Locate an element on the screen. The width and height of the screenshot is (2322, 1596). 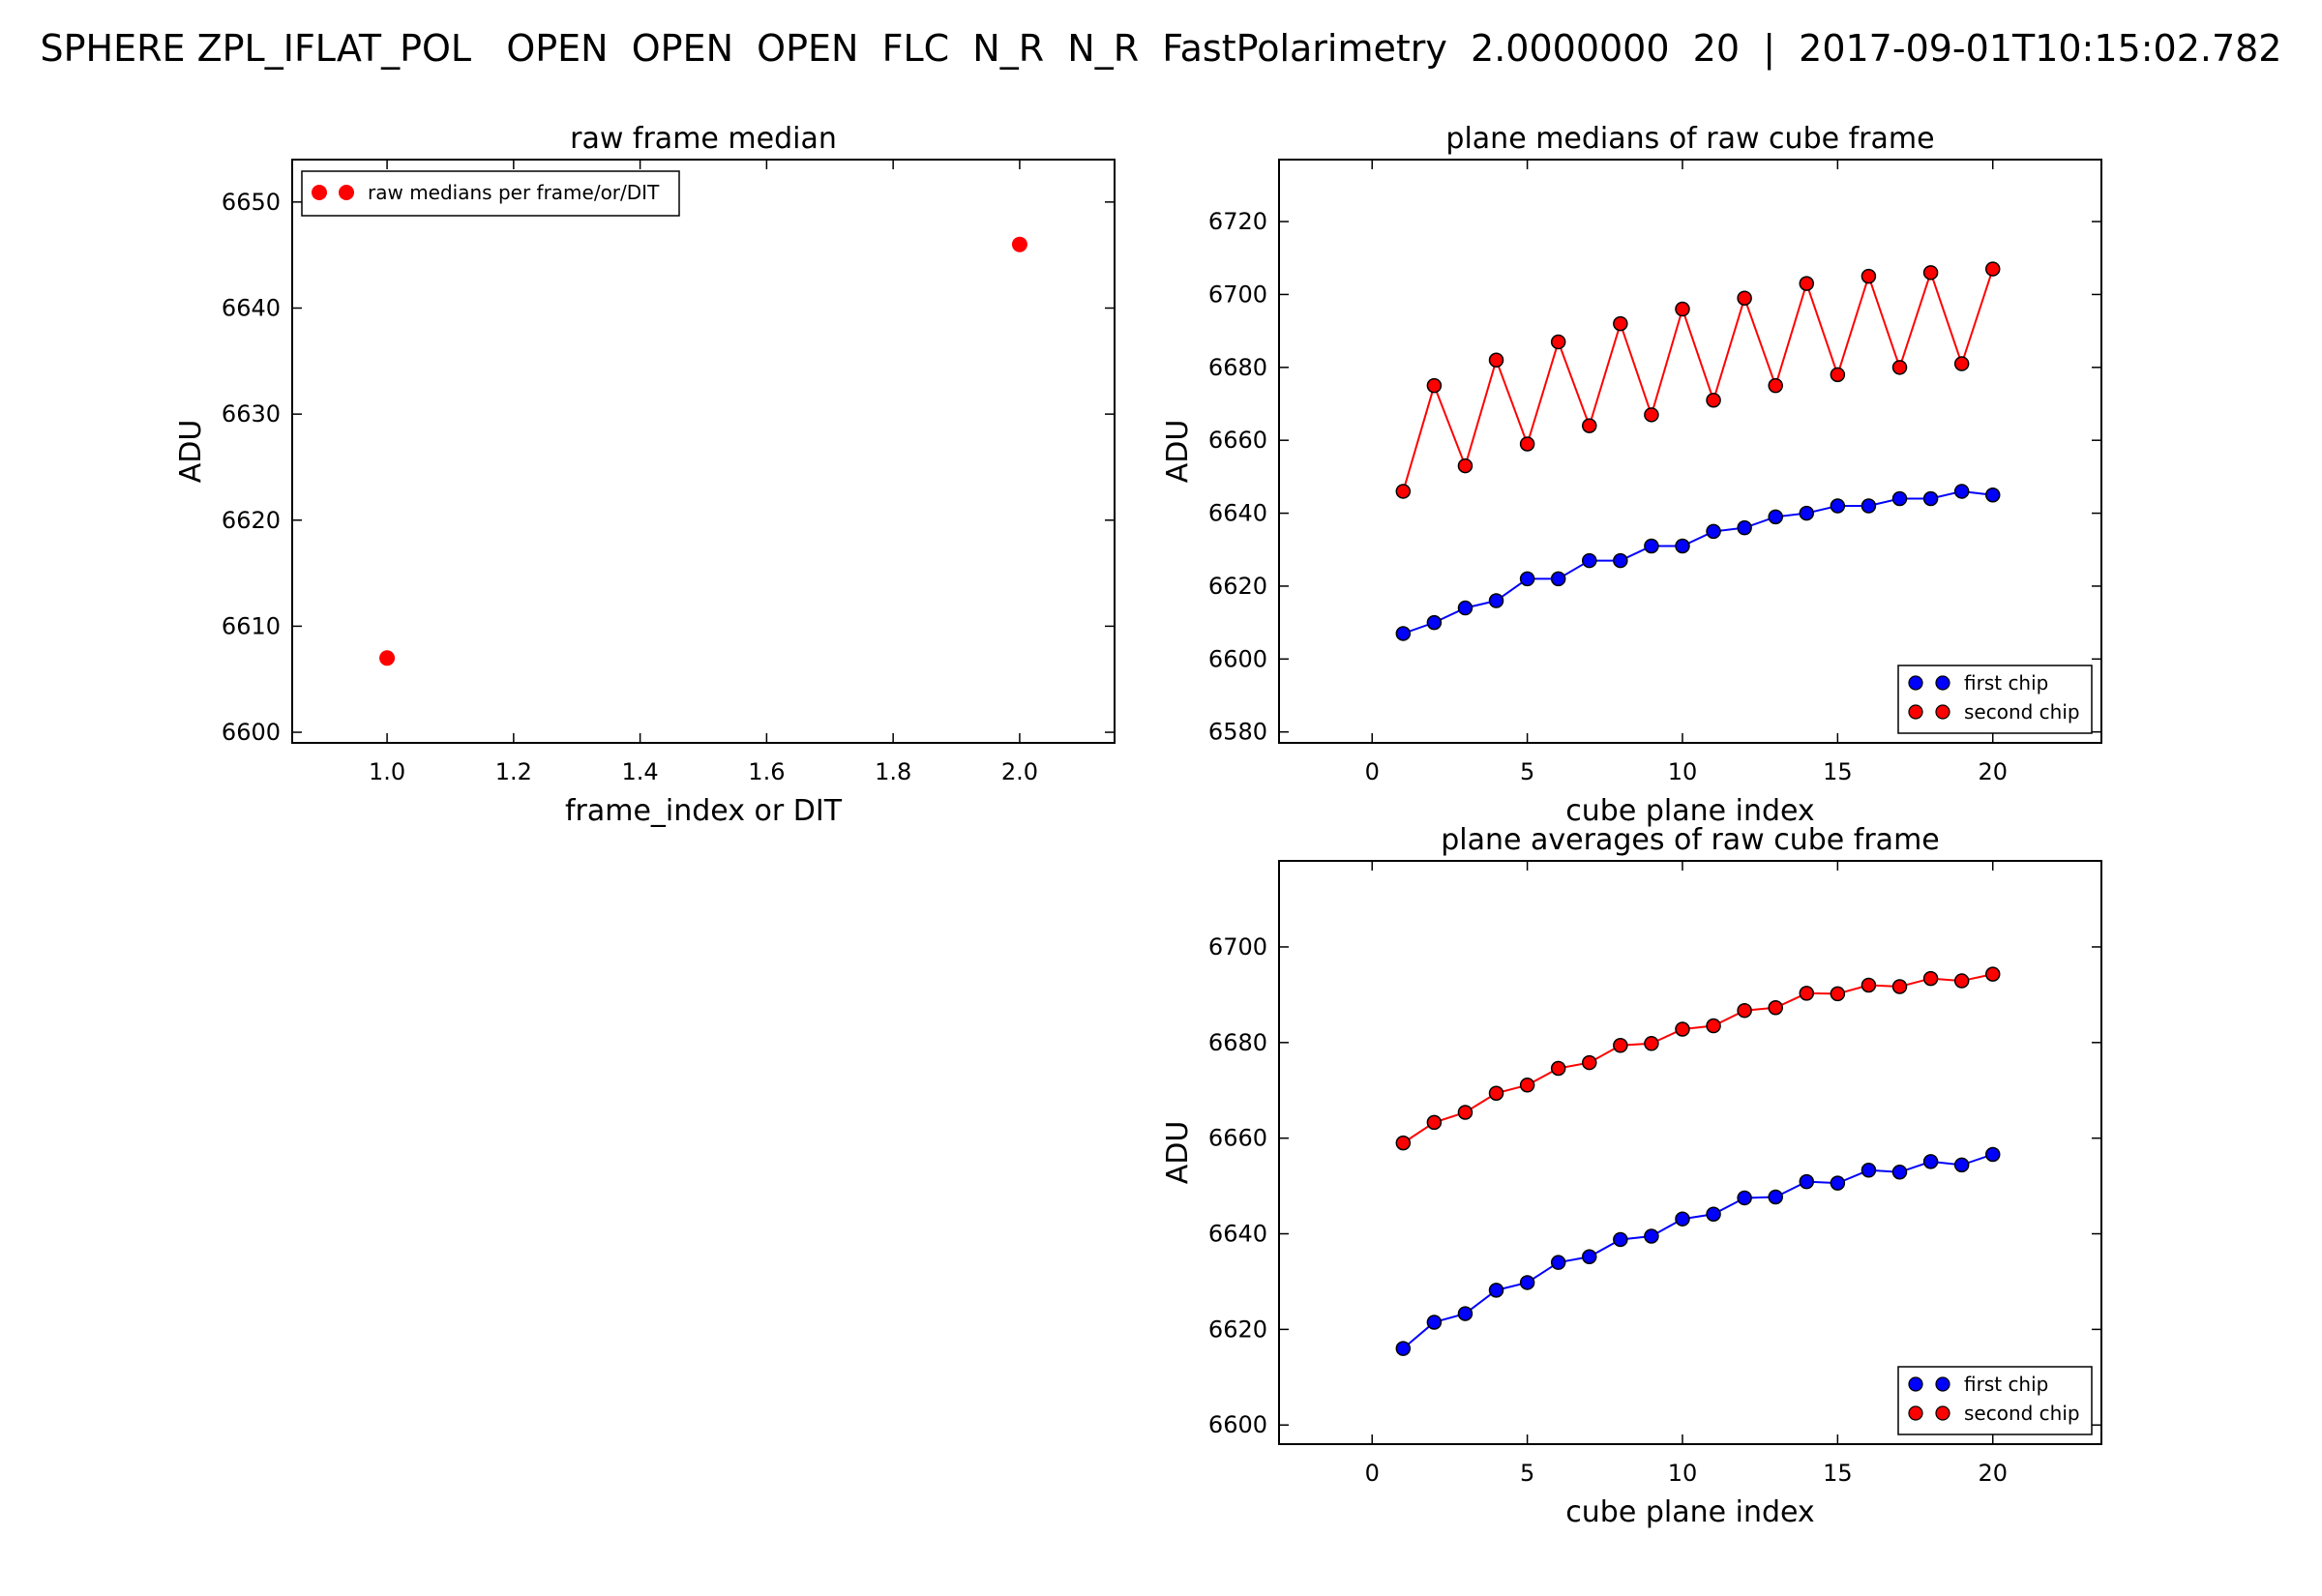
chart-title: raw frame median is located at coordinates (703, 139).